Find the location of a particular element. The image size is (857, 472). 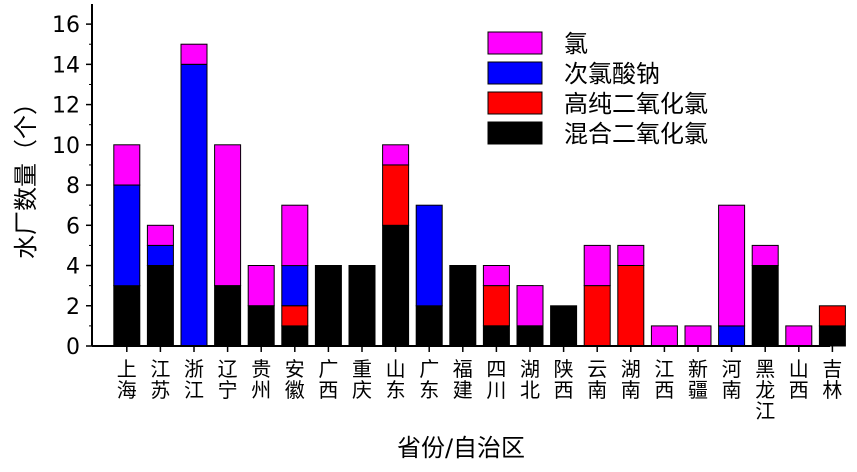

y-tick-label: 16 is located at coordinates (66, 25).